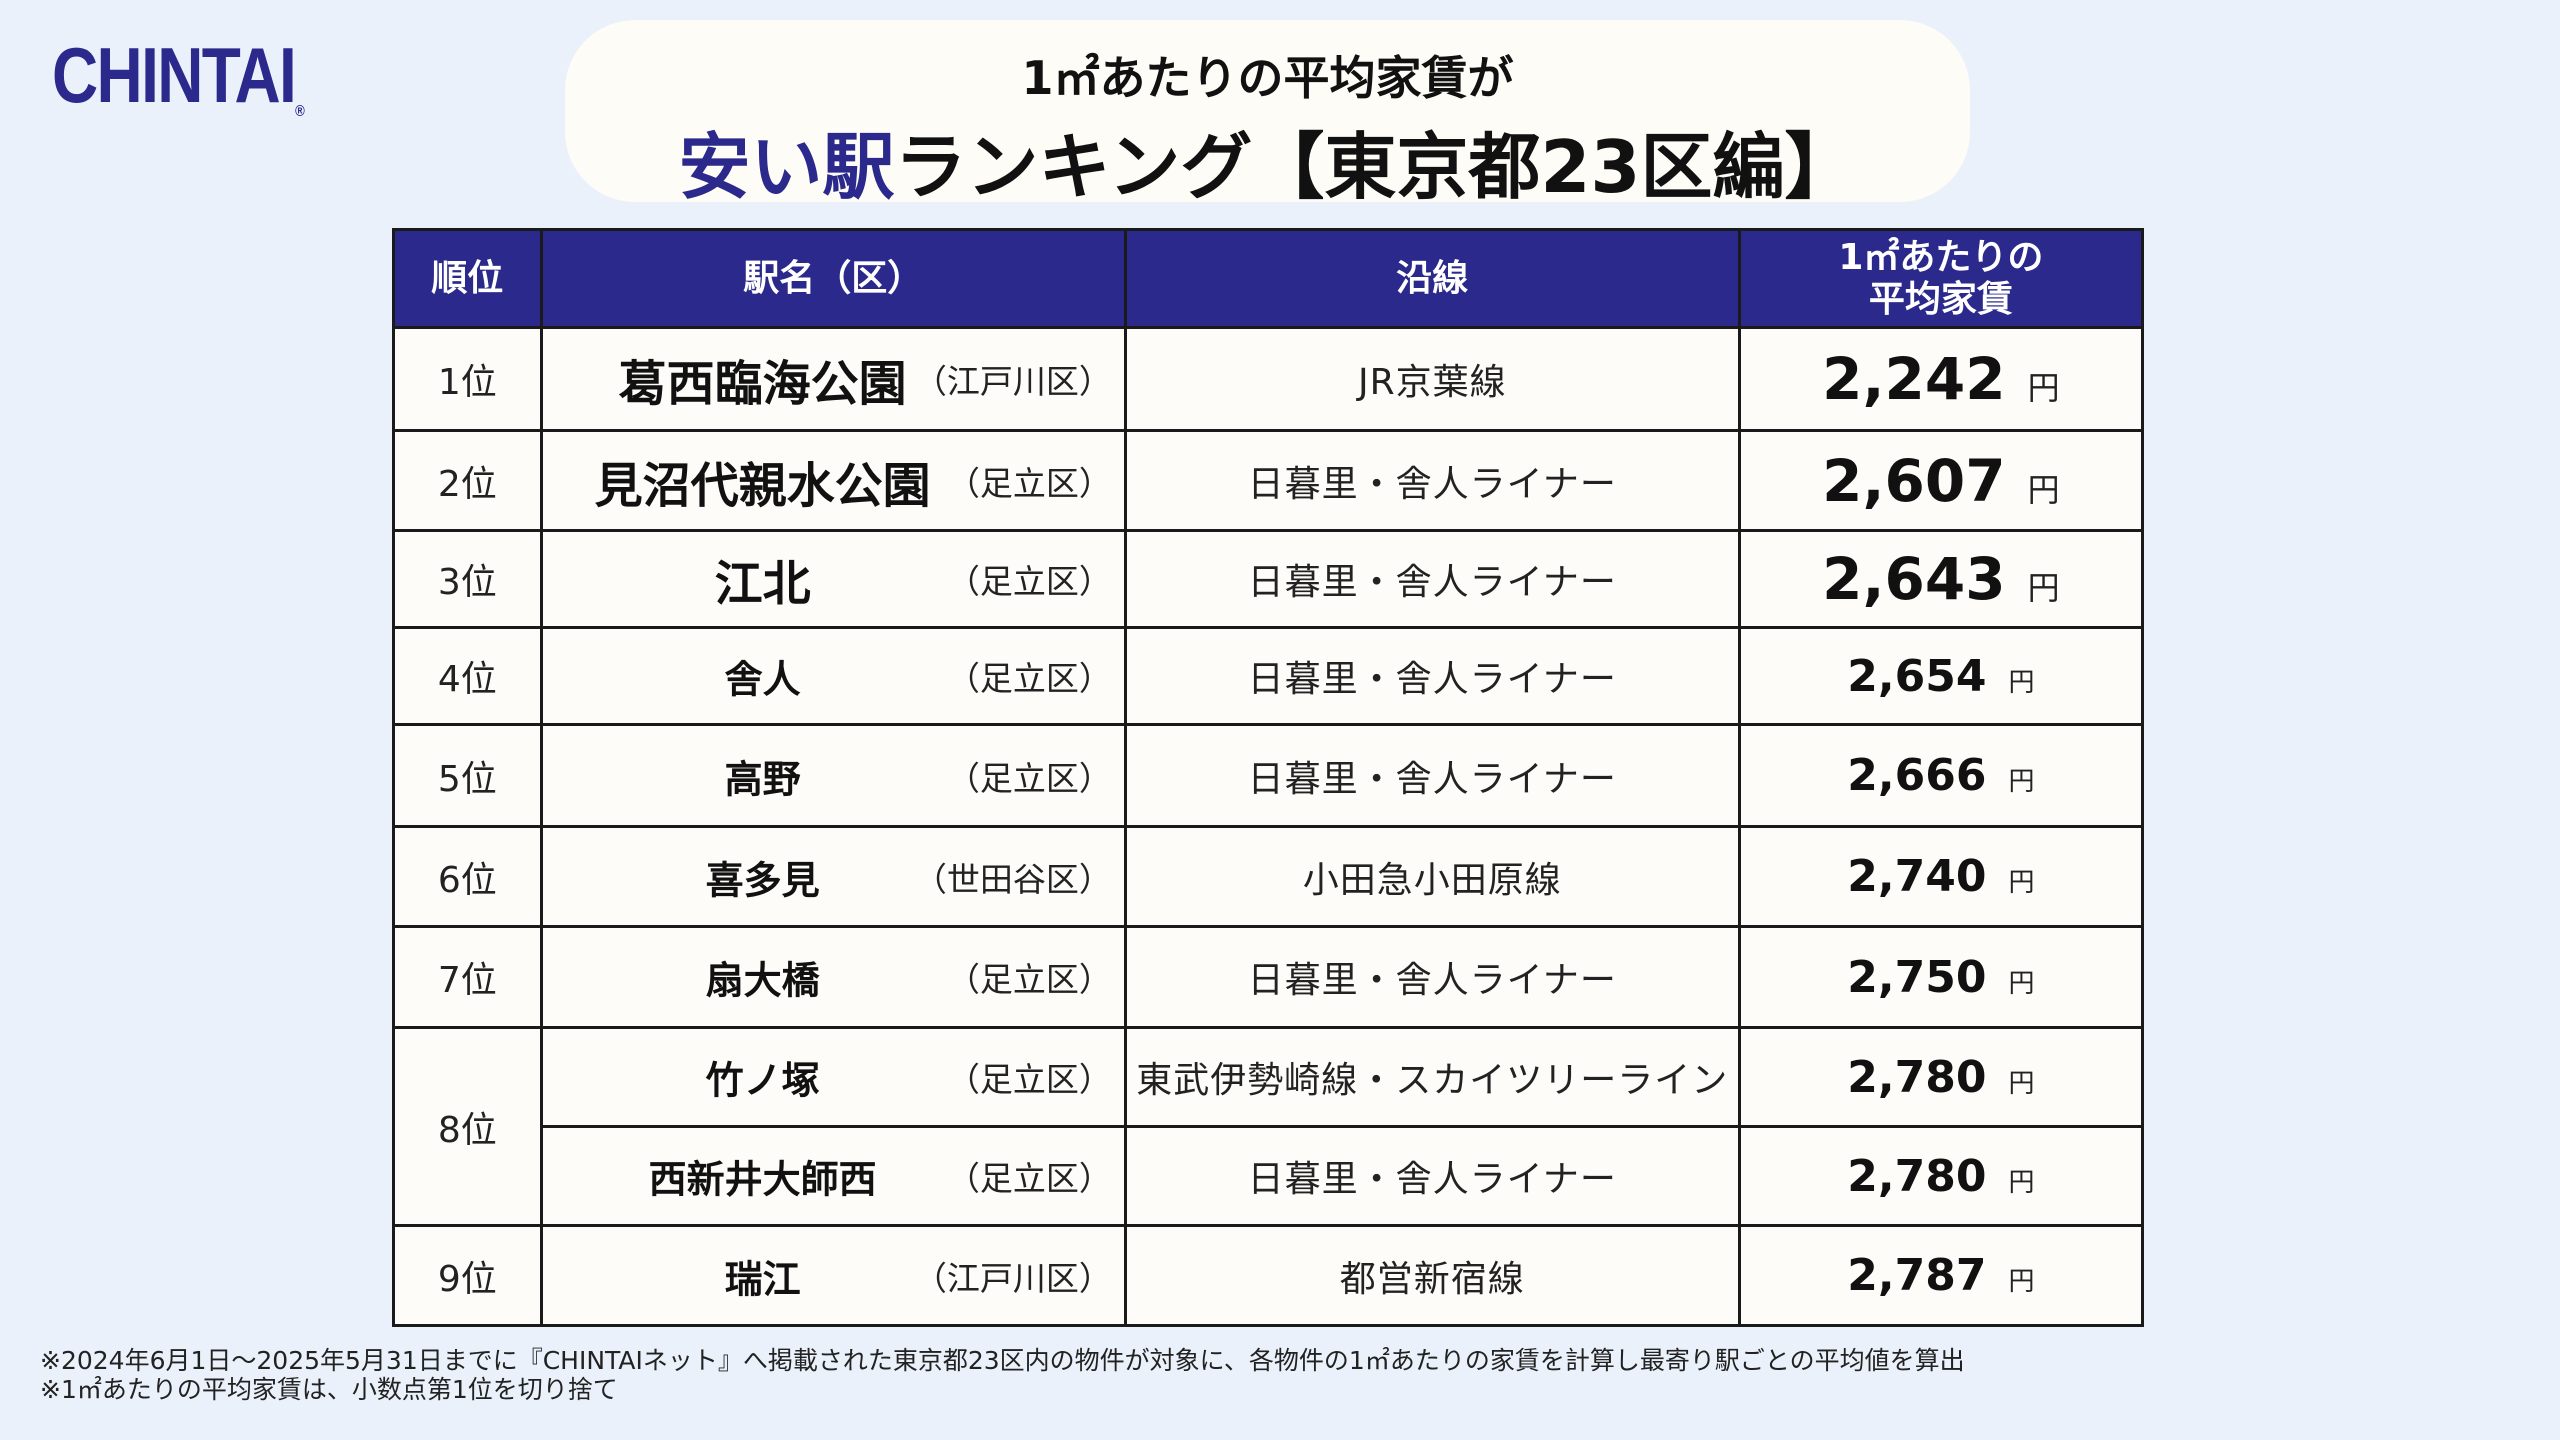  I want to click on title-subtitle: 1㎡あたりの平均家賃が, so click(1267, 78).